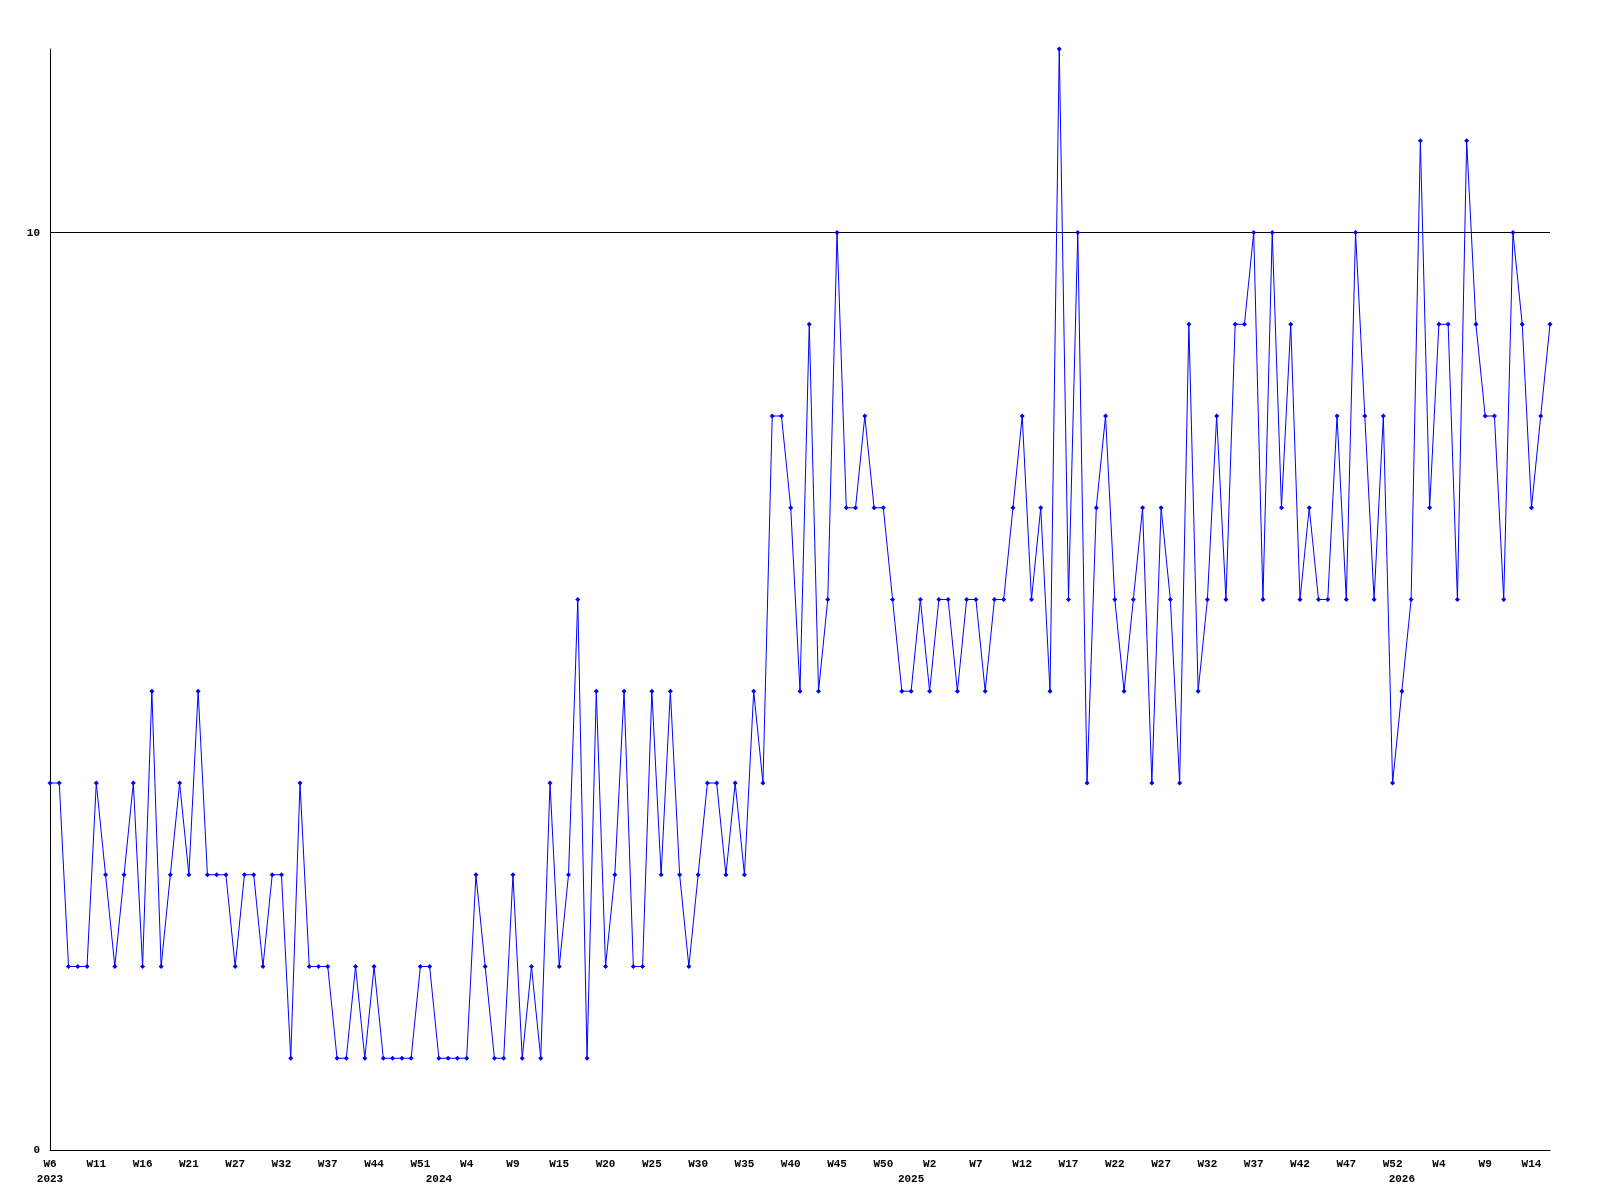 The width and height of the screenshot is (1600, 1200). I want to click on y-tick-label: 0, so click(36, 1150).